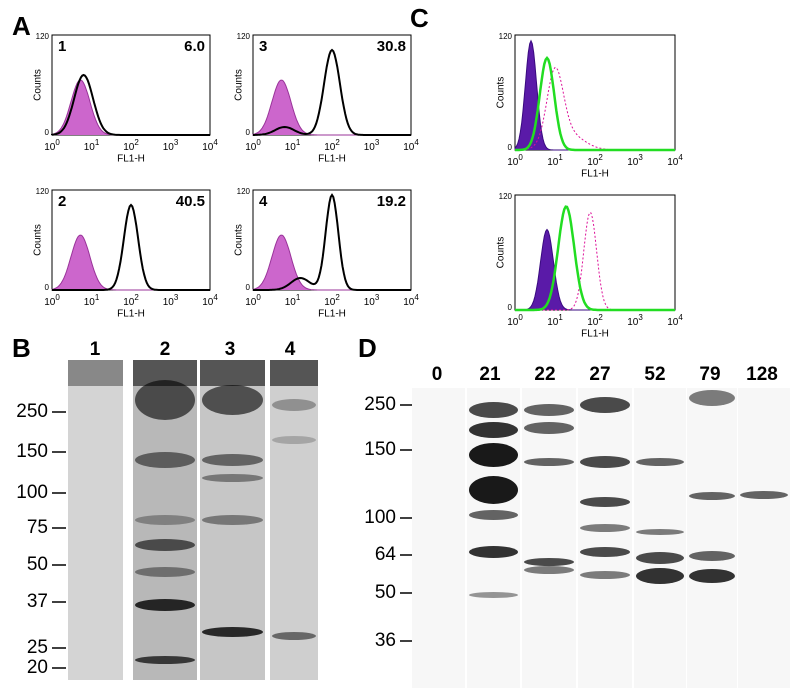  Describe the element at coordinates (263, 201) in the screenshot. I see `sample-label: 4` at that location.